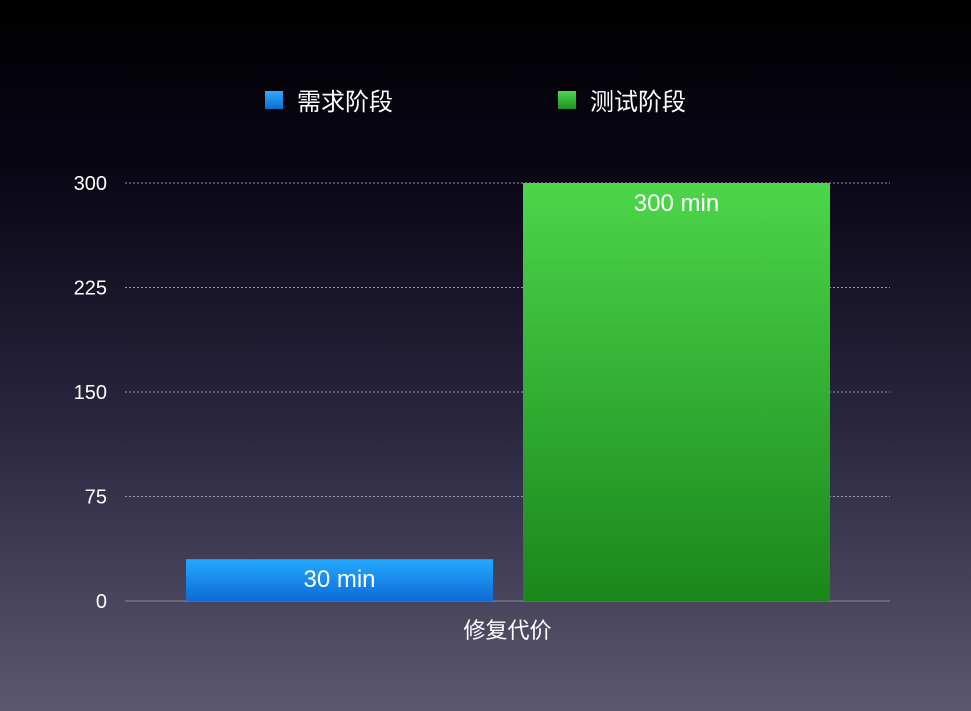  What do you see at coordinates (638, 102) in the screenshot?
I see `legend-label-series-2: 测试阶段` at bounding box center [638, 102].